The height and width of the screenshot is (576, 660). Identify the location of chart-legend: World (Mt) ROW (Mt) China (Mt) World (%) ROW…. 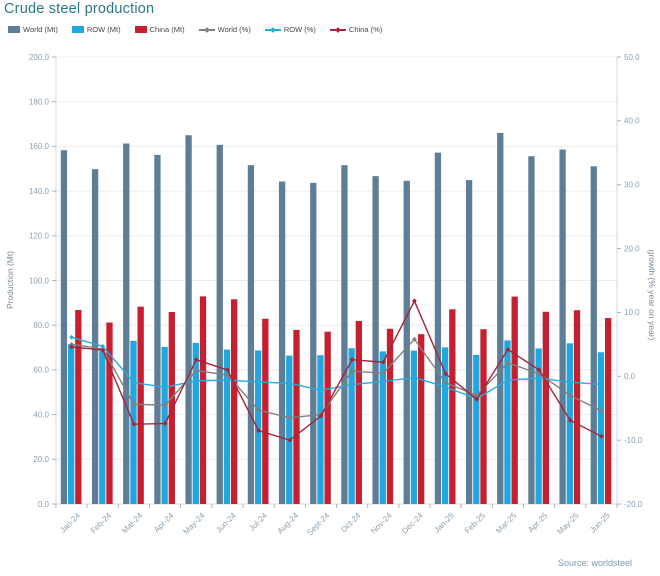
(195, 29).